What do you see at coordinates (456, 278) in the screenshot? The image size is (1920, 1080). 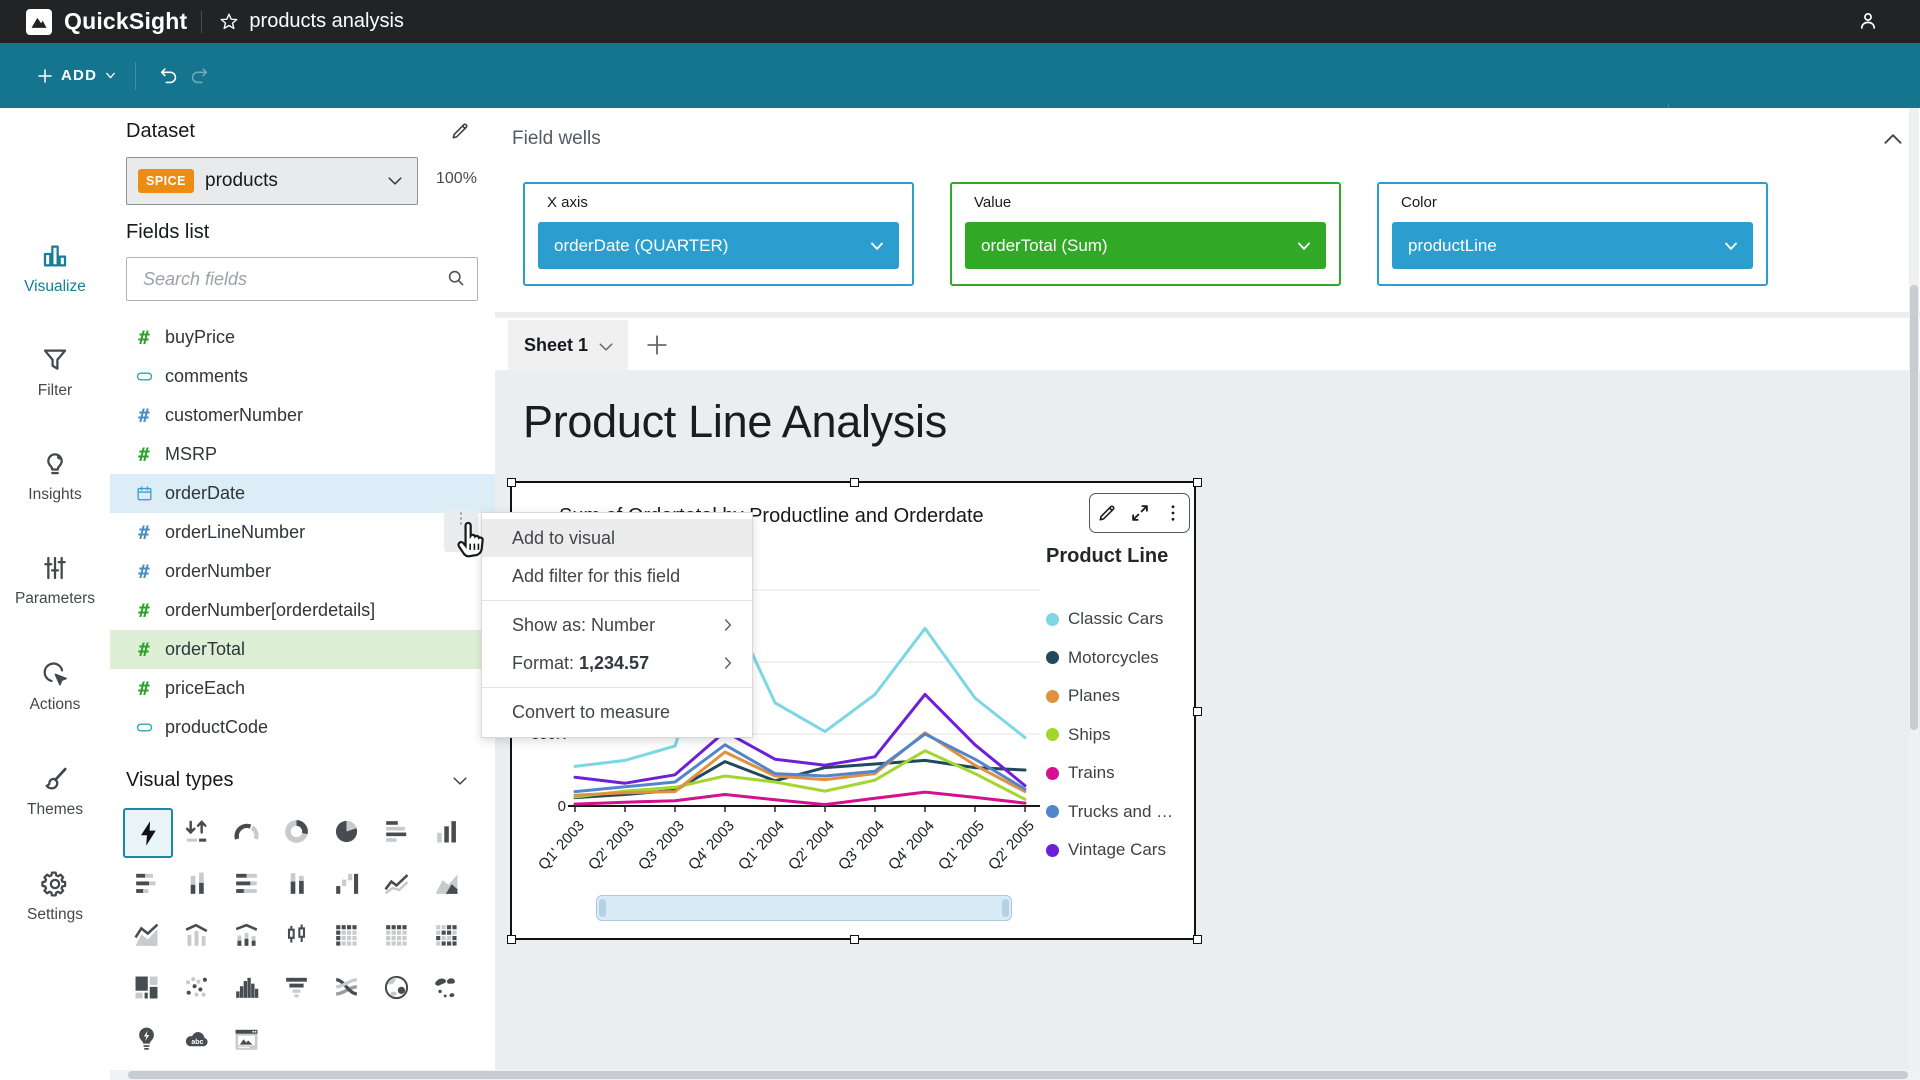 I see `search-icon` at bounding box center [456, 278].